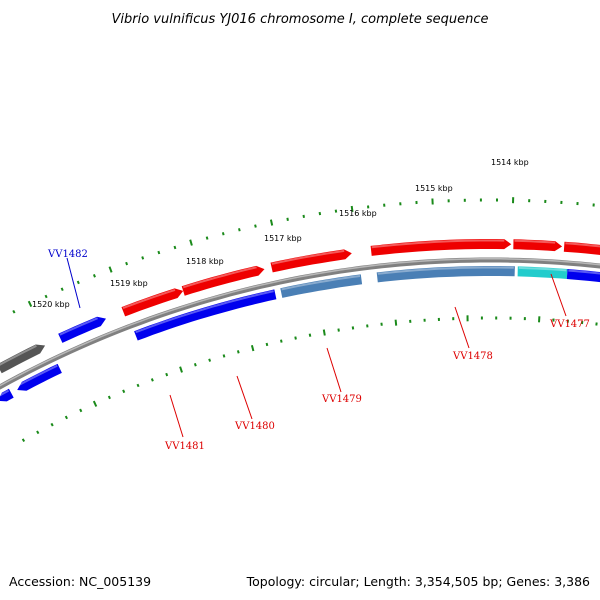 Image resolution: width=600 pixels, height=600 pixels. I want to click on gene-label-vv1480: VV1480, so click(254, 426).